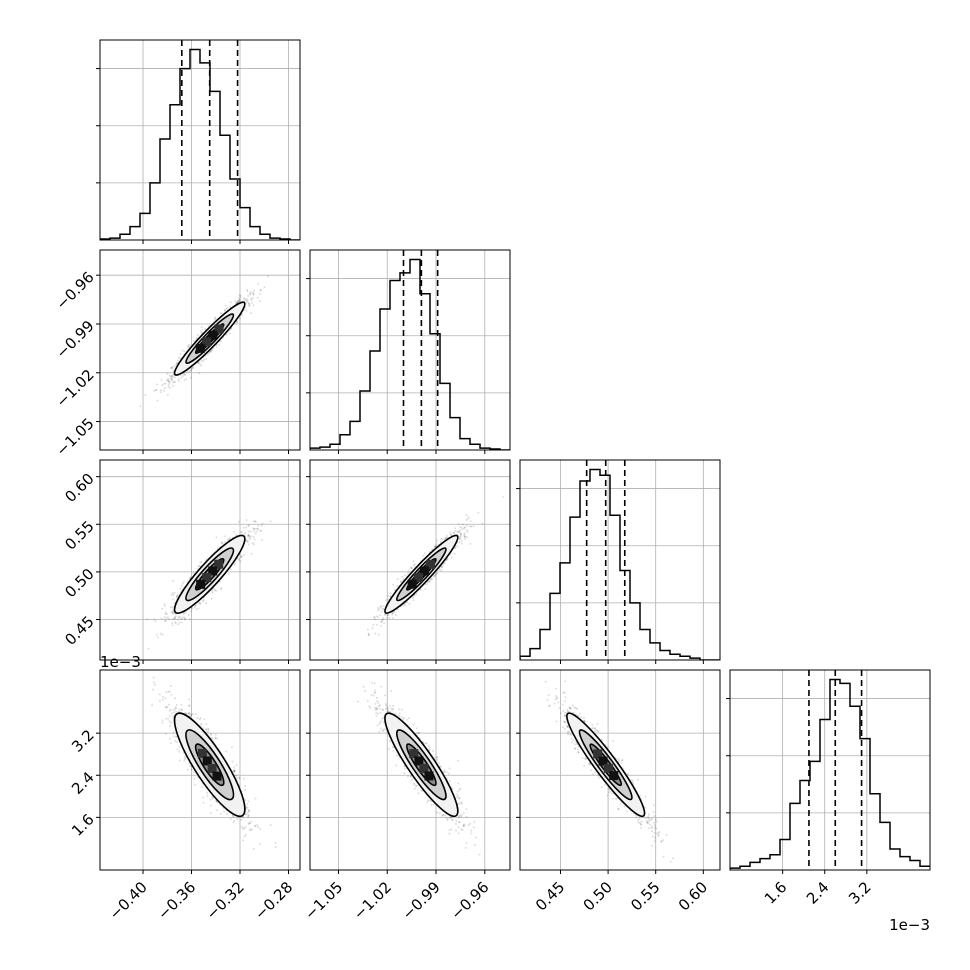 This screenshot has width=970, height=970. Describe the element at coordinates (410, 560) in the screenshot. I see `panel-frame` at that location.